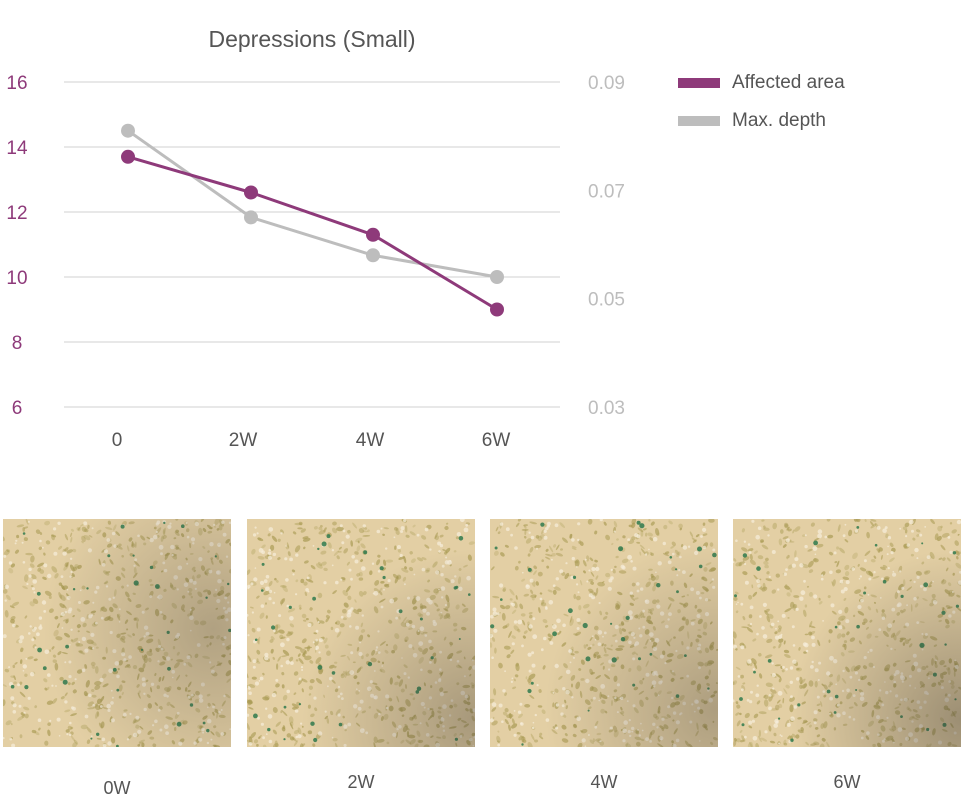 This screenshot has height=800, width=964. What do you see at coordinates (788, 82) in the screenshot?
I see `legend-label: Affected area` at bounding box center [788, 82].